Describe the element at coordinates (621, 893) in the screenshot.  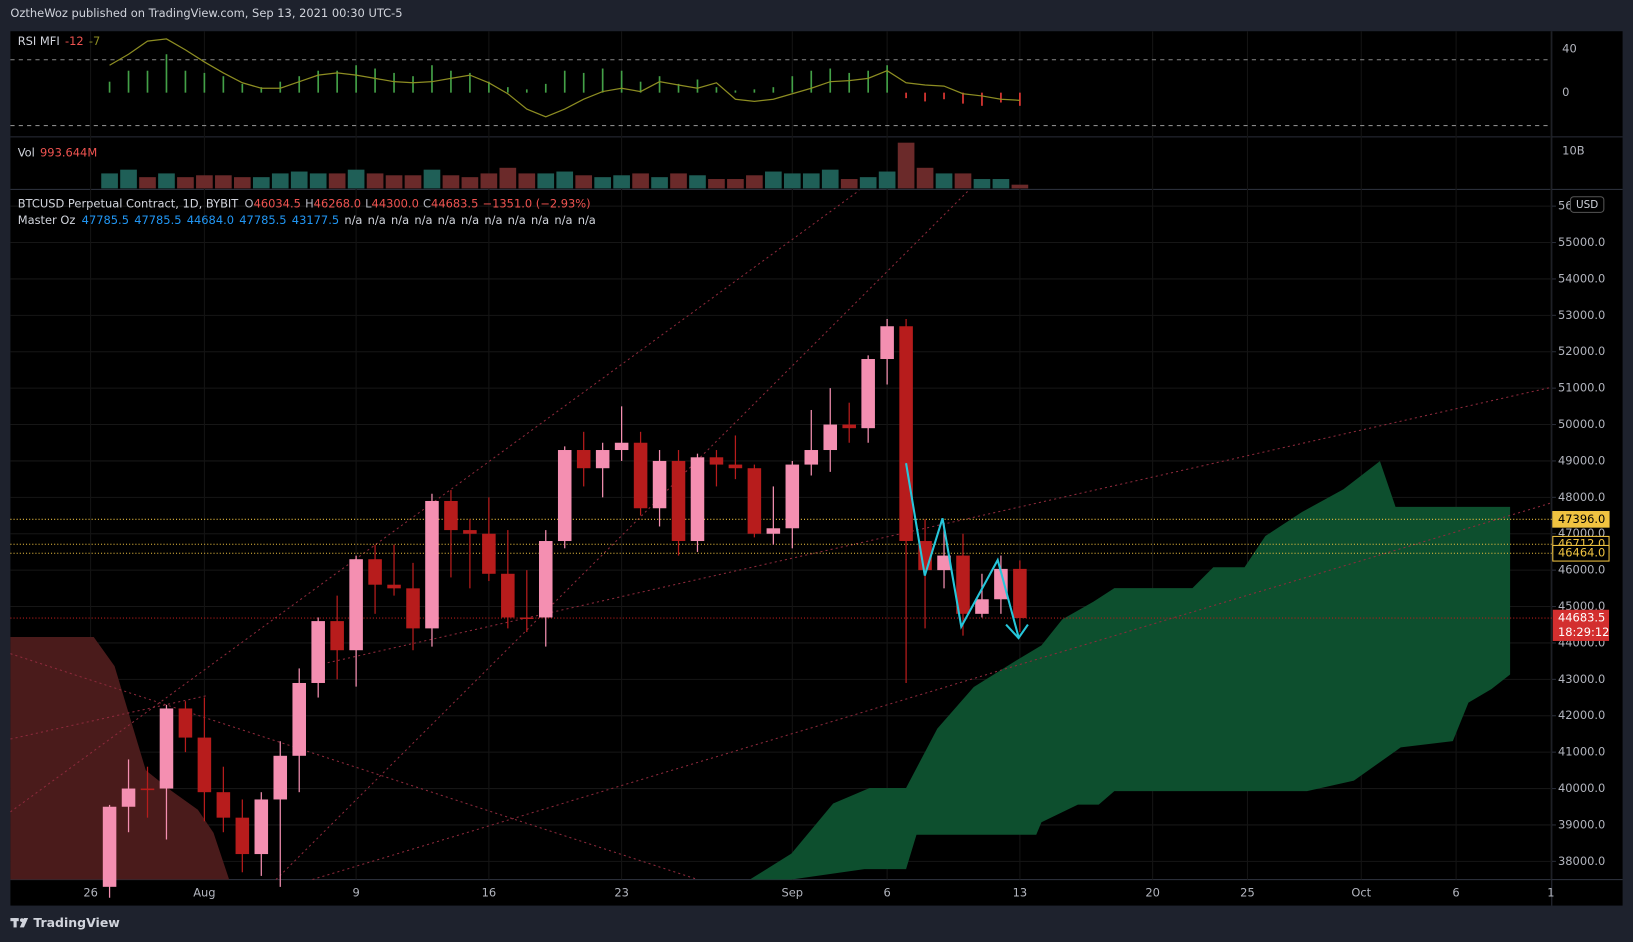
I see `x-tick-label: 23` at that location.